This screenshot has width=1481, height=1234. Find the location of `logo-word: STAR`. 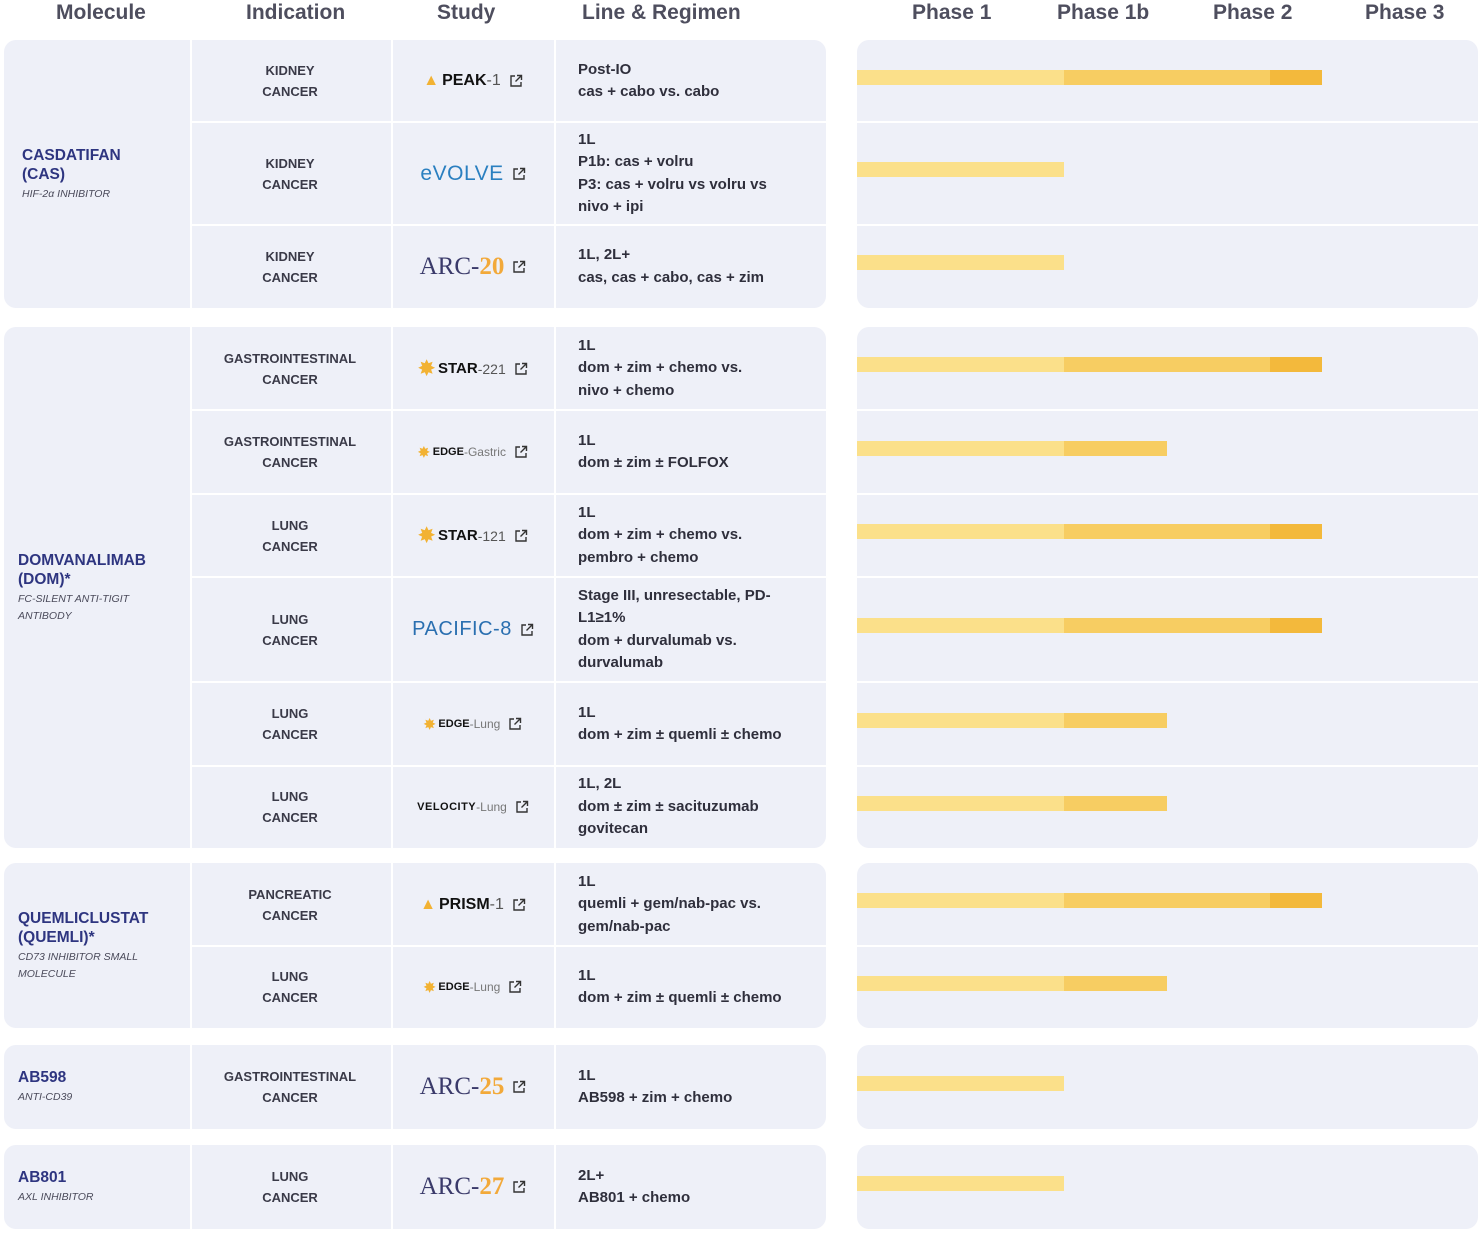

logo-word: STAR is located at coordinates (458, 535).